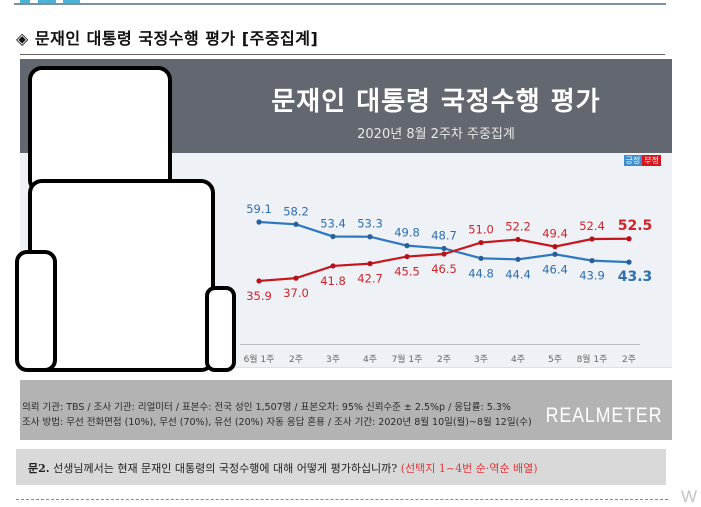 The height and width of the screenshot is (507, 701). I want to click on data-label: 58.2, so click(296, 211).